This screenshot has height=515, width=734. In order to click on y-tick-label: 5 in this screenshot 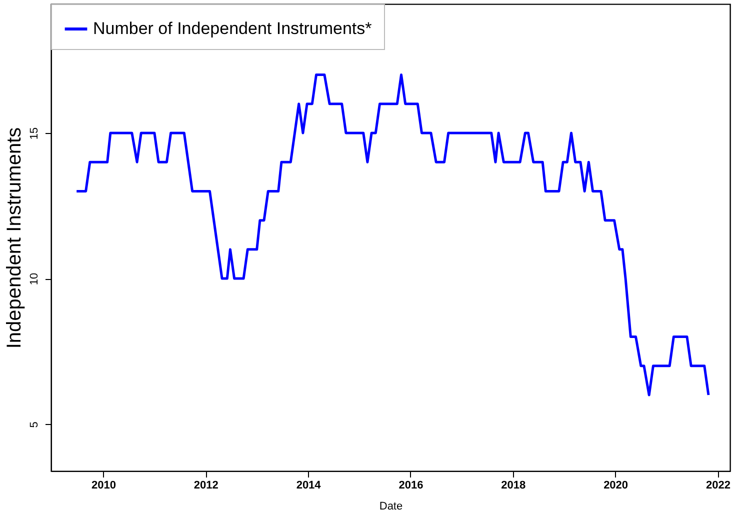, I will do `click(34, 425)`.